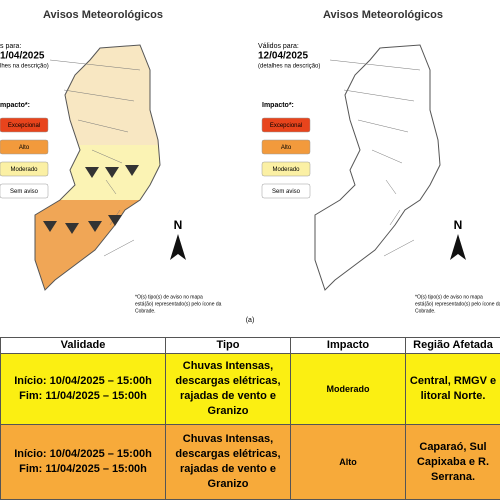 The image size is (500, 500). I want to click on column-header: Validade, so click(83, 345).